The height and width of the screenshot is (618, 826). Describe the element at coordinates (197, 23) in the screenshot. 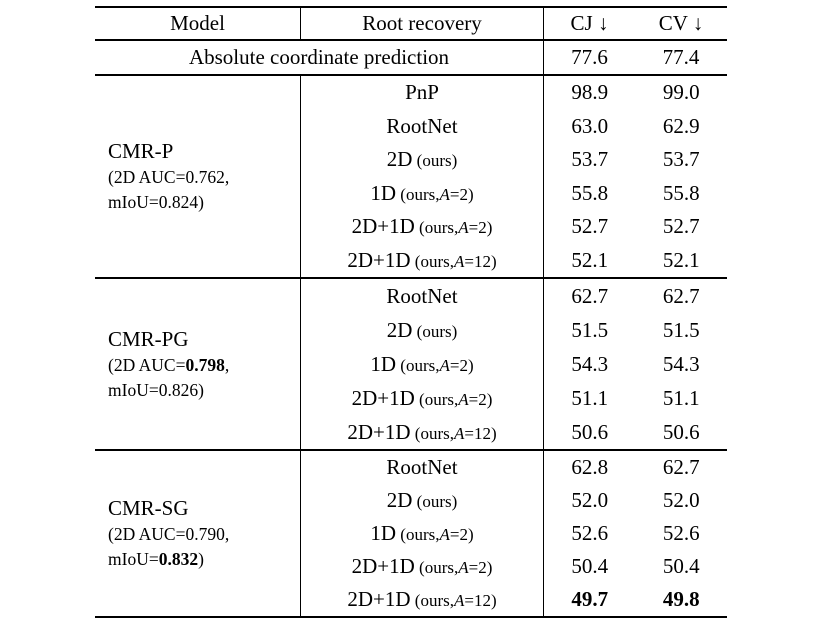

I see `col-header-model: Model` at that location.